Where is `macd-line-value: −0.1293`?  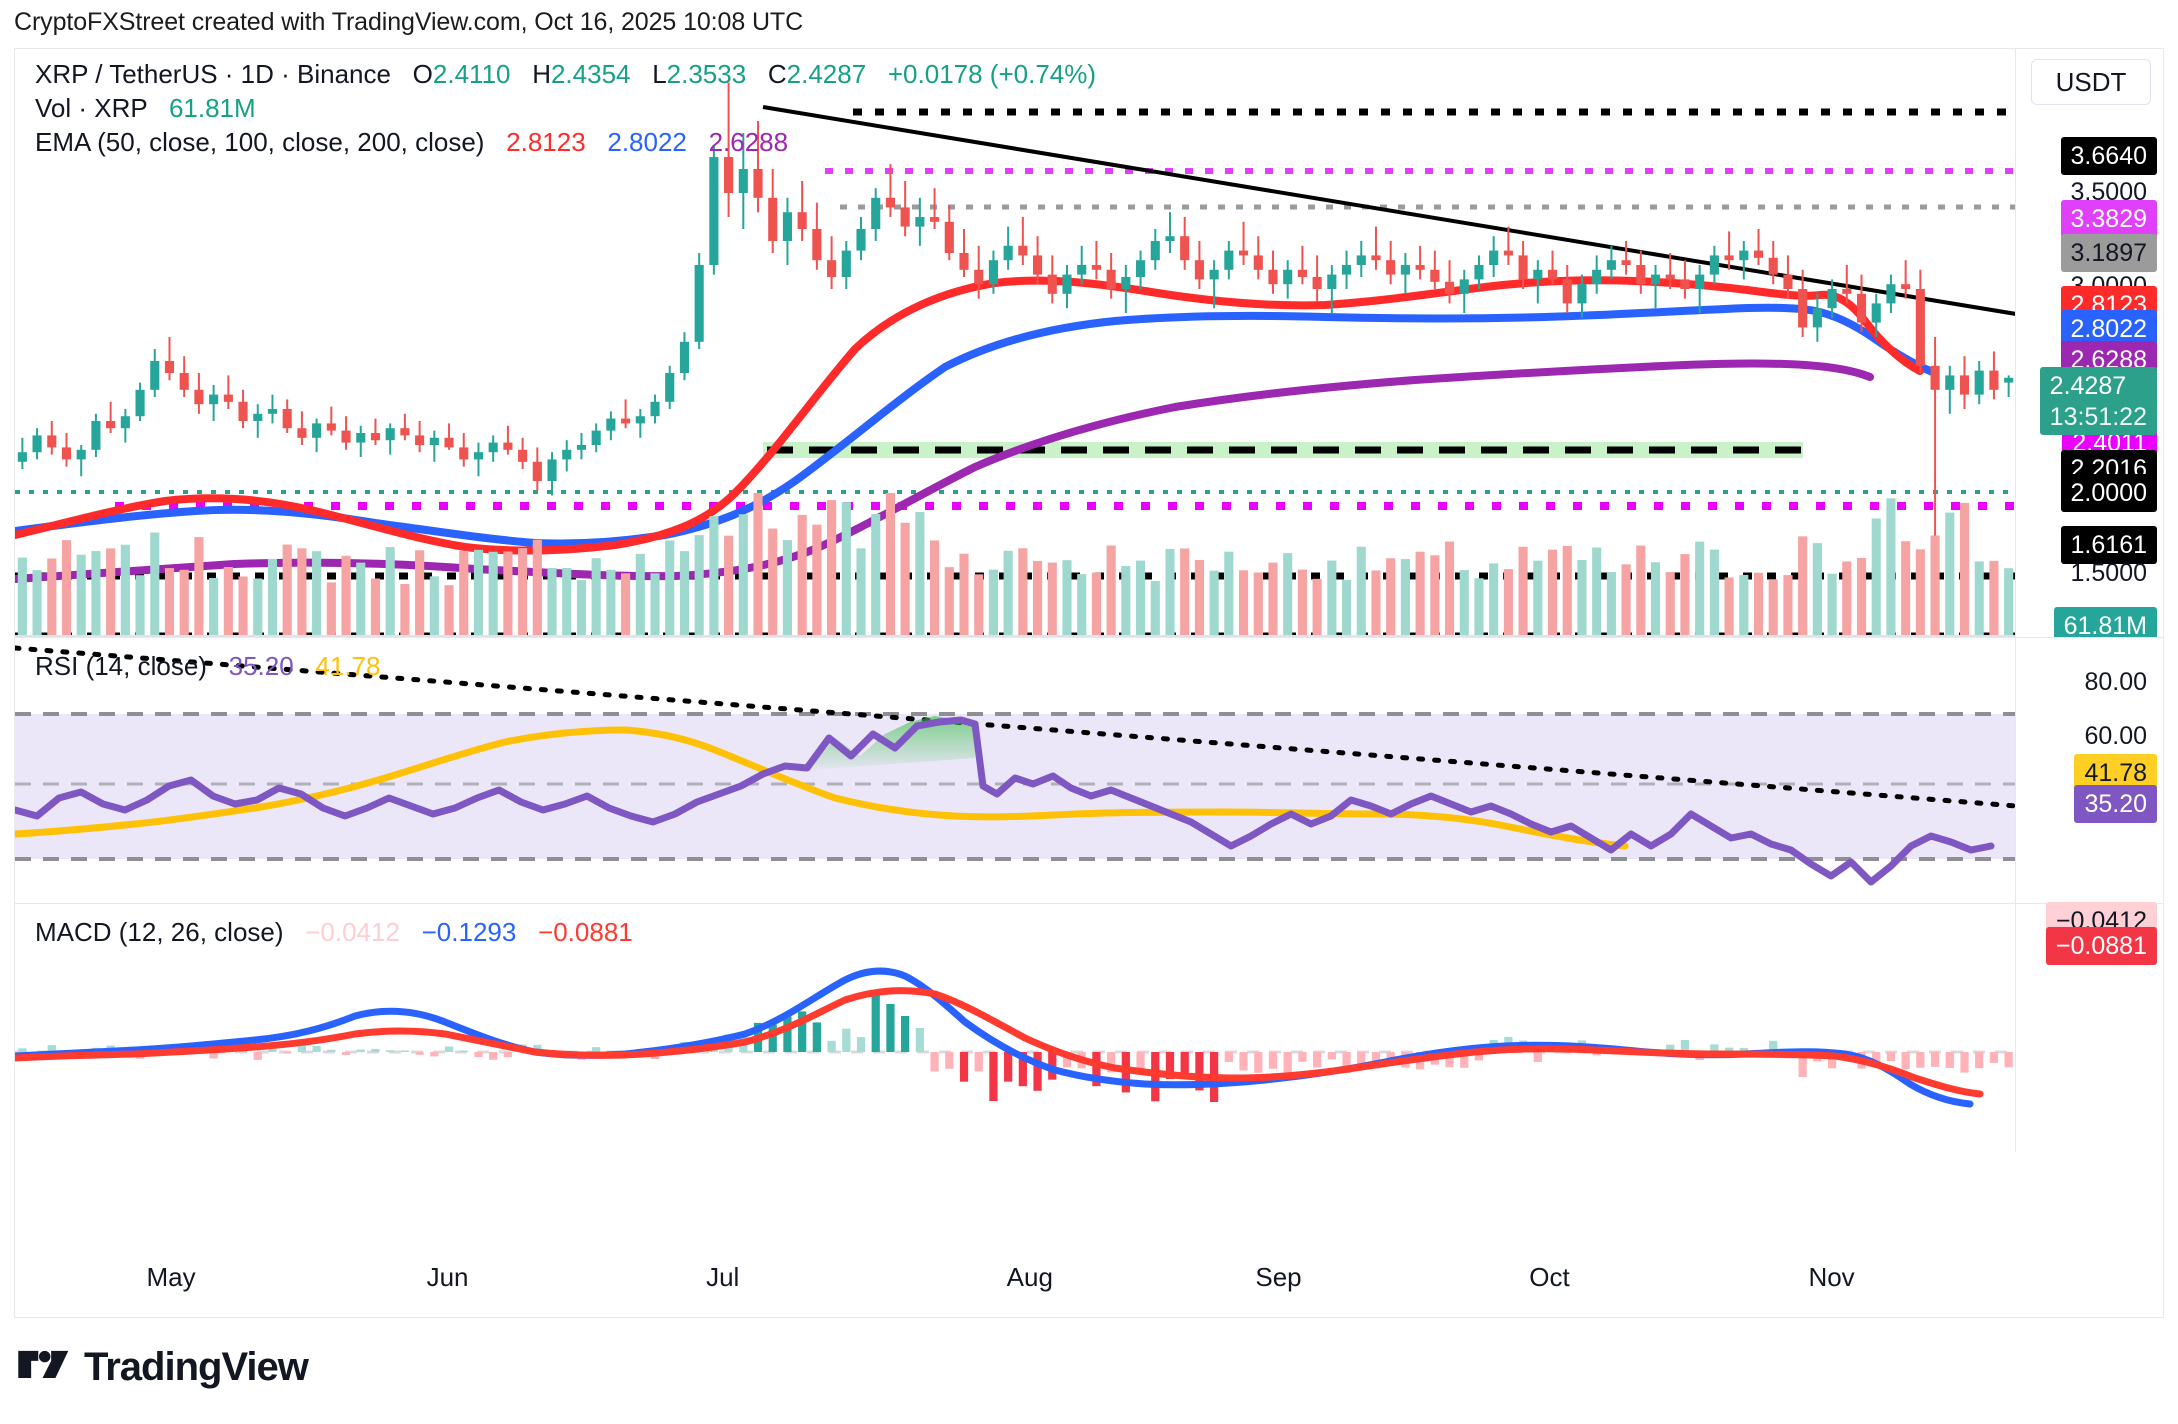
macd-line-value: −0.1293 is located at coordinates (469, 932).